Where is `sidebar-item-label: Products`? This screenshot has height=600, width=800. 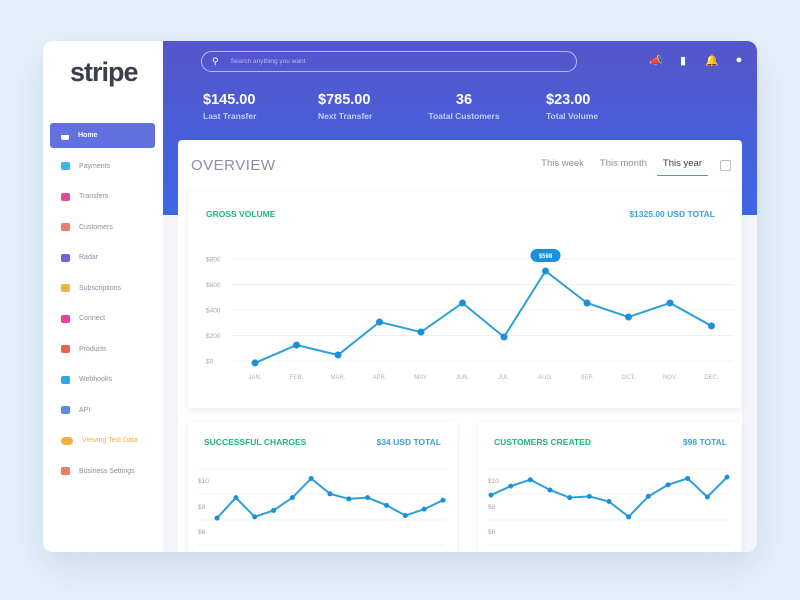
sidebar-item-label: Products is located at coordinates (93, 349).